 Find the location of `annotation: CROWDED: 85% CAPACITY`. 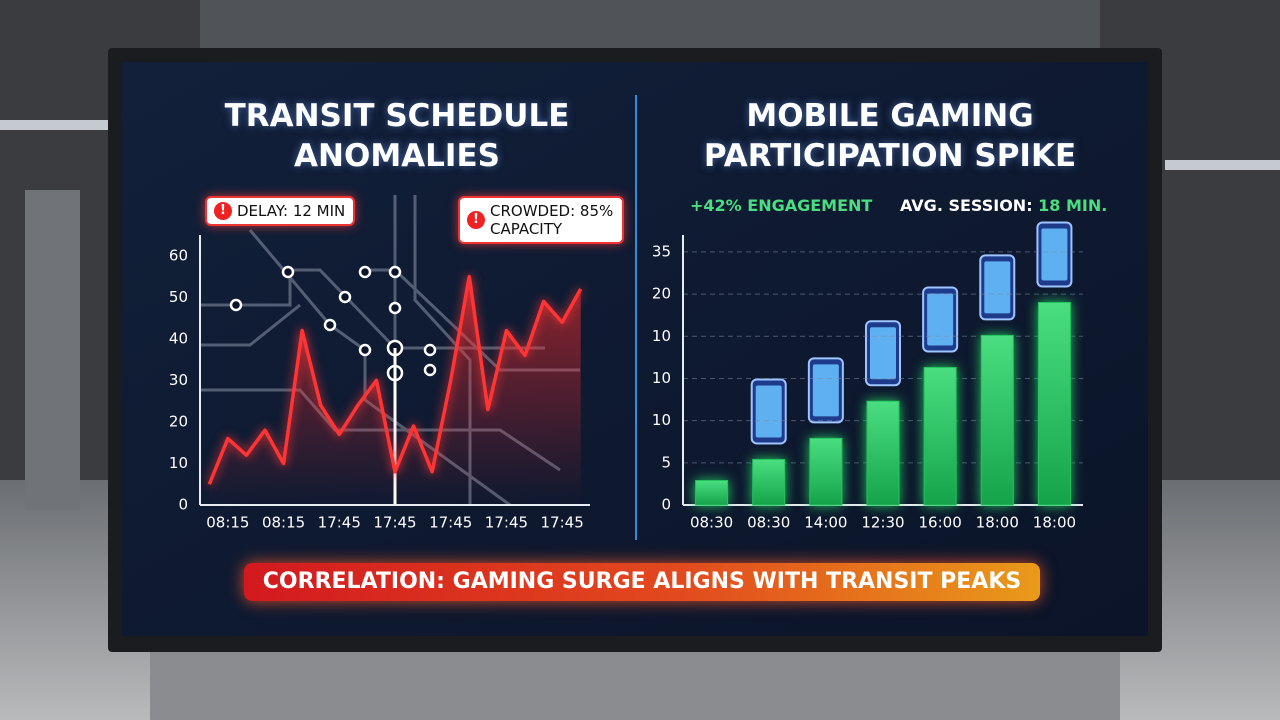

annotation: CROWDED: 85% CAPACITY is located at coordinates (541, 220).